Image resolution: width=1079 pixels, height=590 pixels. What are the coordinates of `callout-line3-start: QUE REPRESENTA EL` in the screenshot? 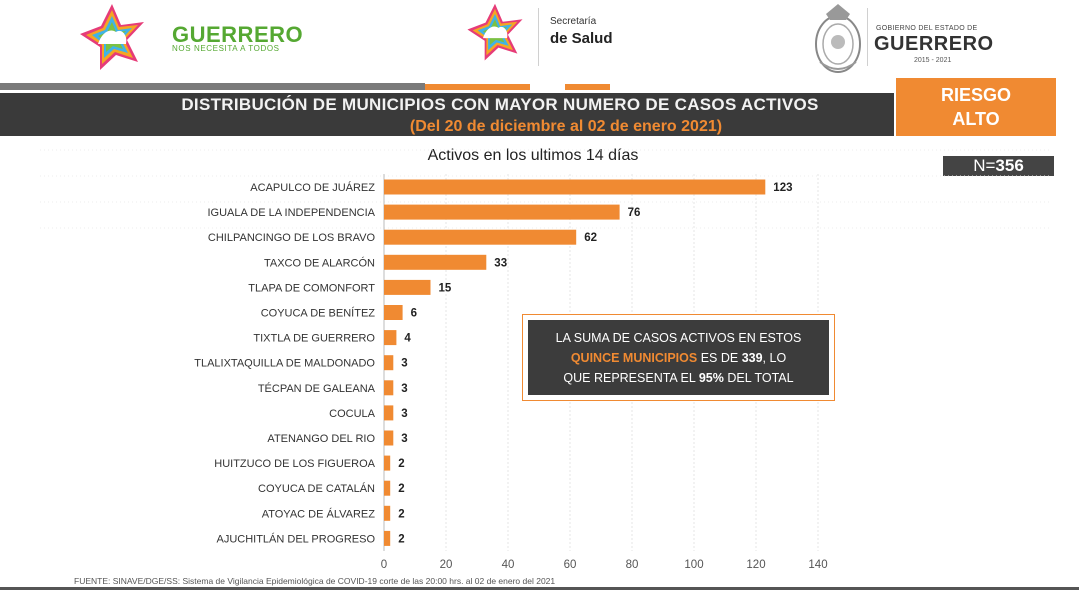 It's located at (631, 378).